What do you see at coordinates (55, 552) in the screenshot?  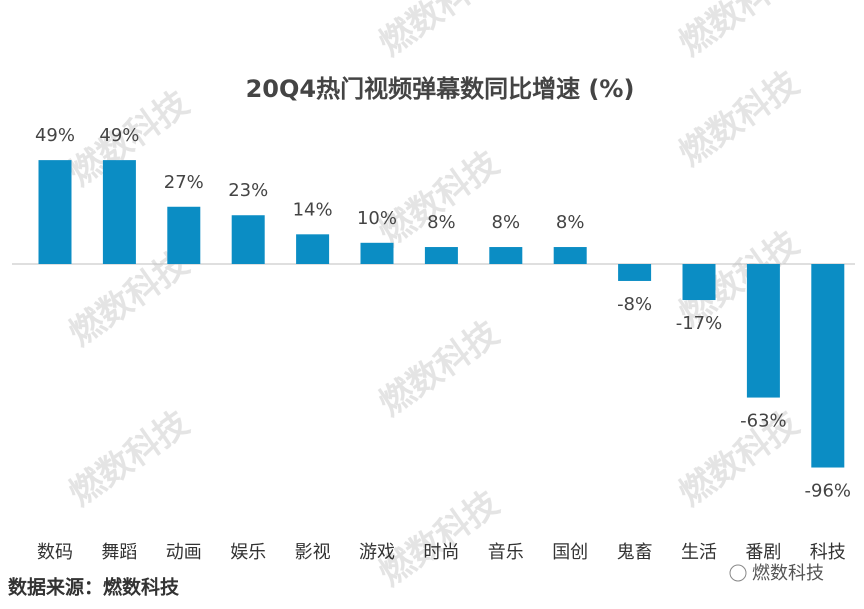 I see `x-tick-label: 数码` at bounding box center [55, 552].